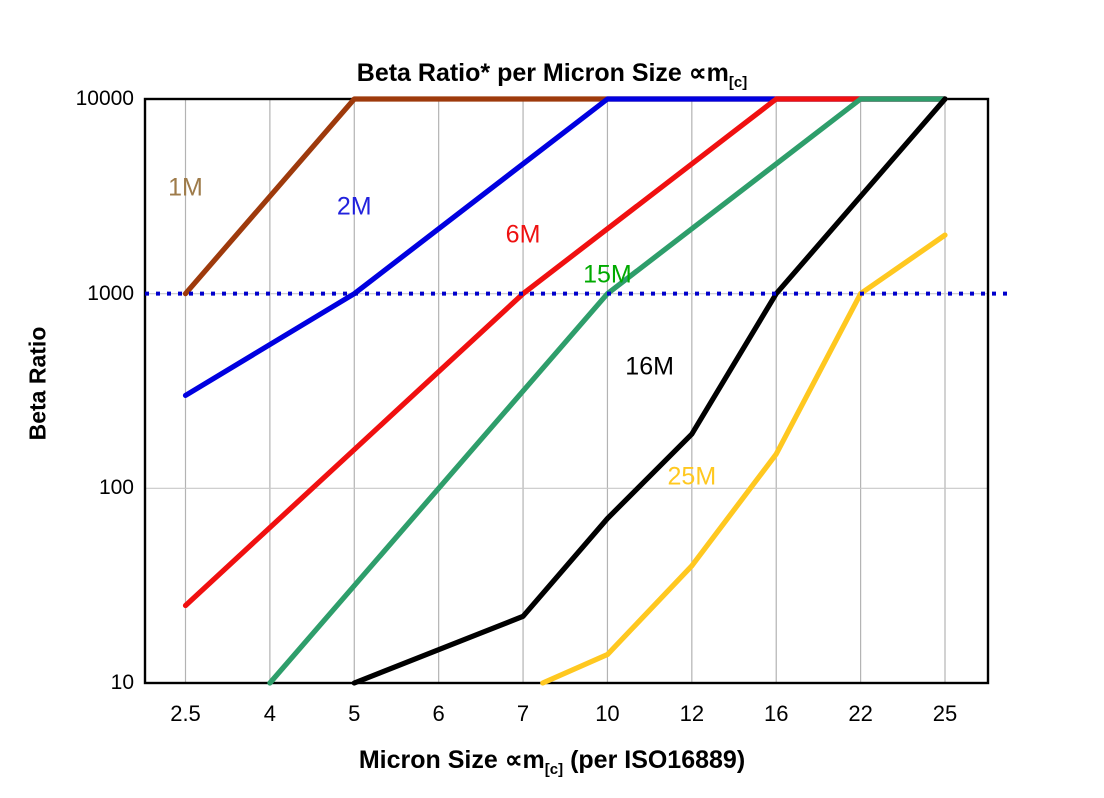 This screenshot has height=798, width=1104. Describe the element at coordinates (451, 760) in the screenshot. I see `x-axis-title-main: Micron Size ∝m` at that location.